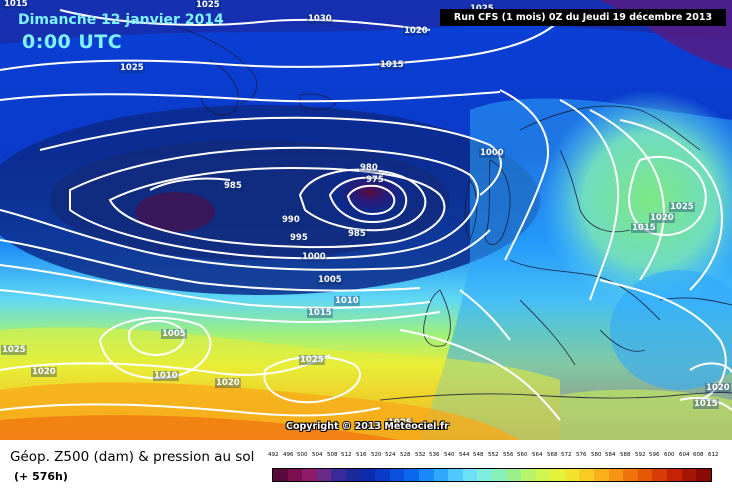 The height and width of the screenshot is (488, 732). What do you see at coordinates (522, 455) in the screenshot?
I see `color-scale-tick-label: 560` at bounding box center [522, 455].